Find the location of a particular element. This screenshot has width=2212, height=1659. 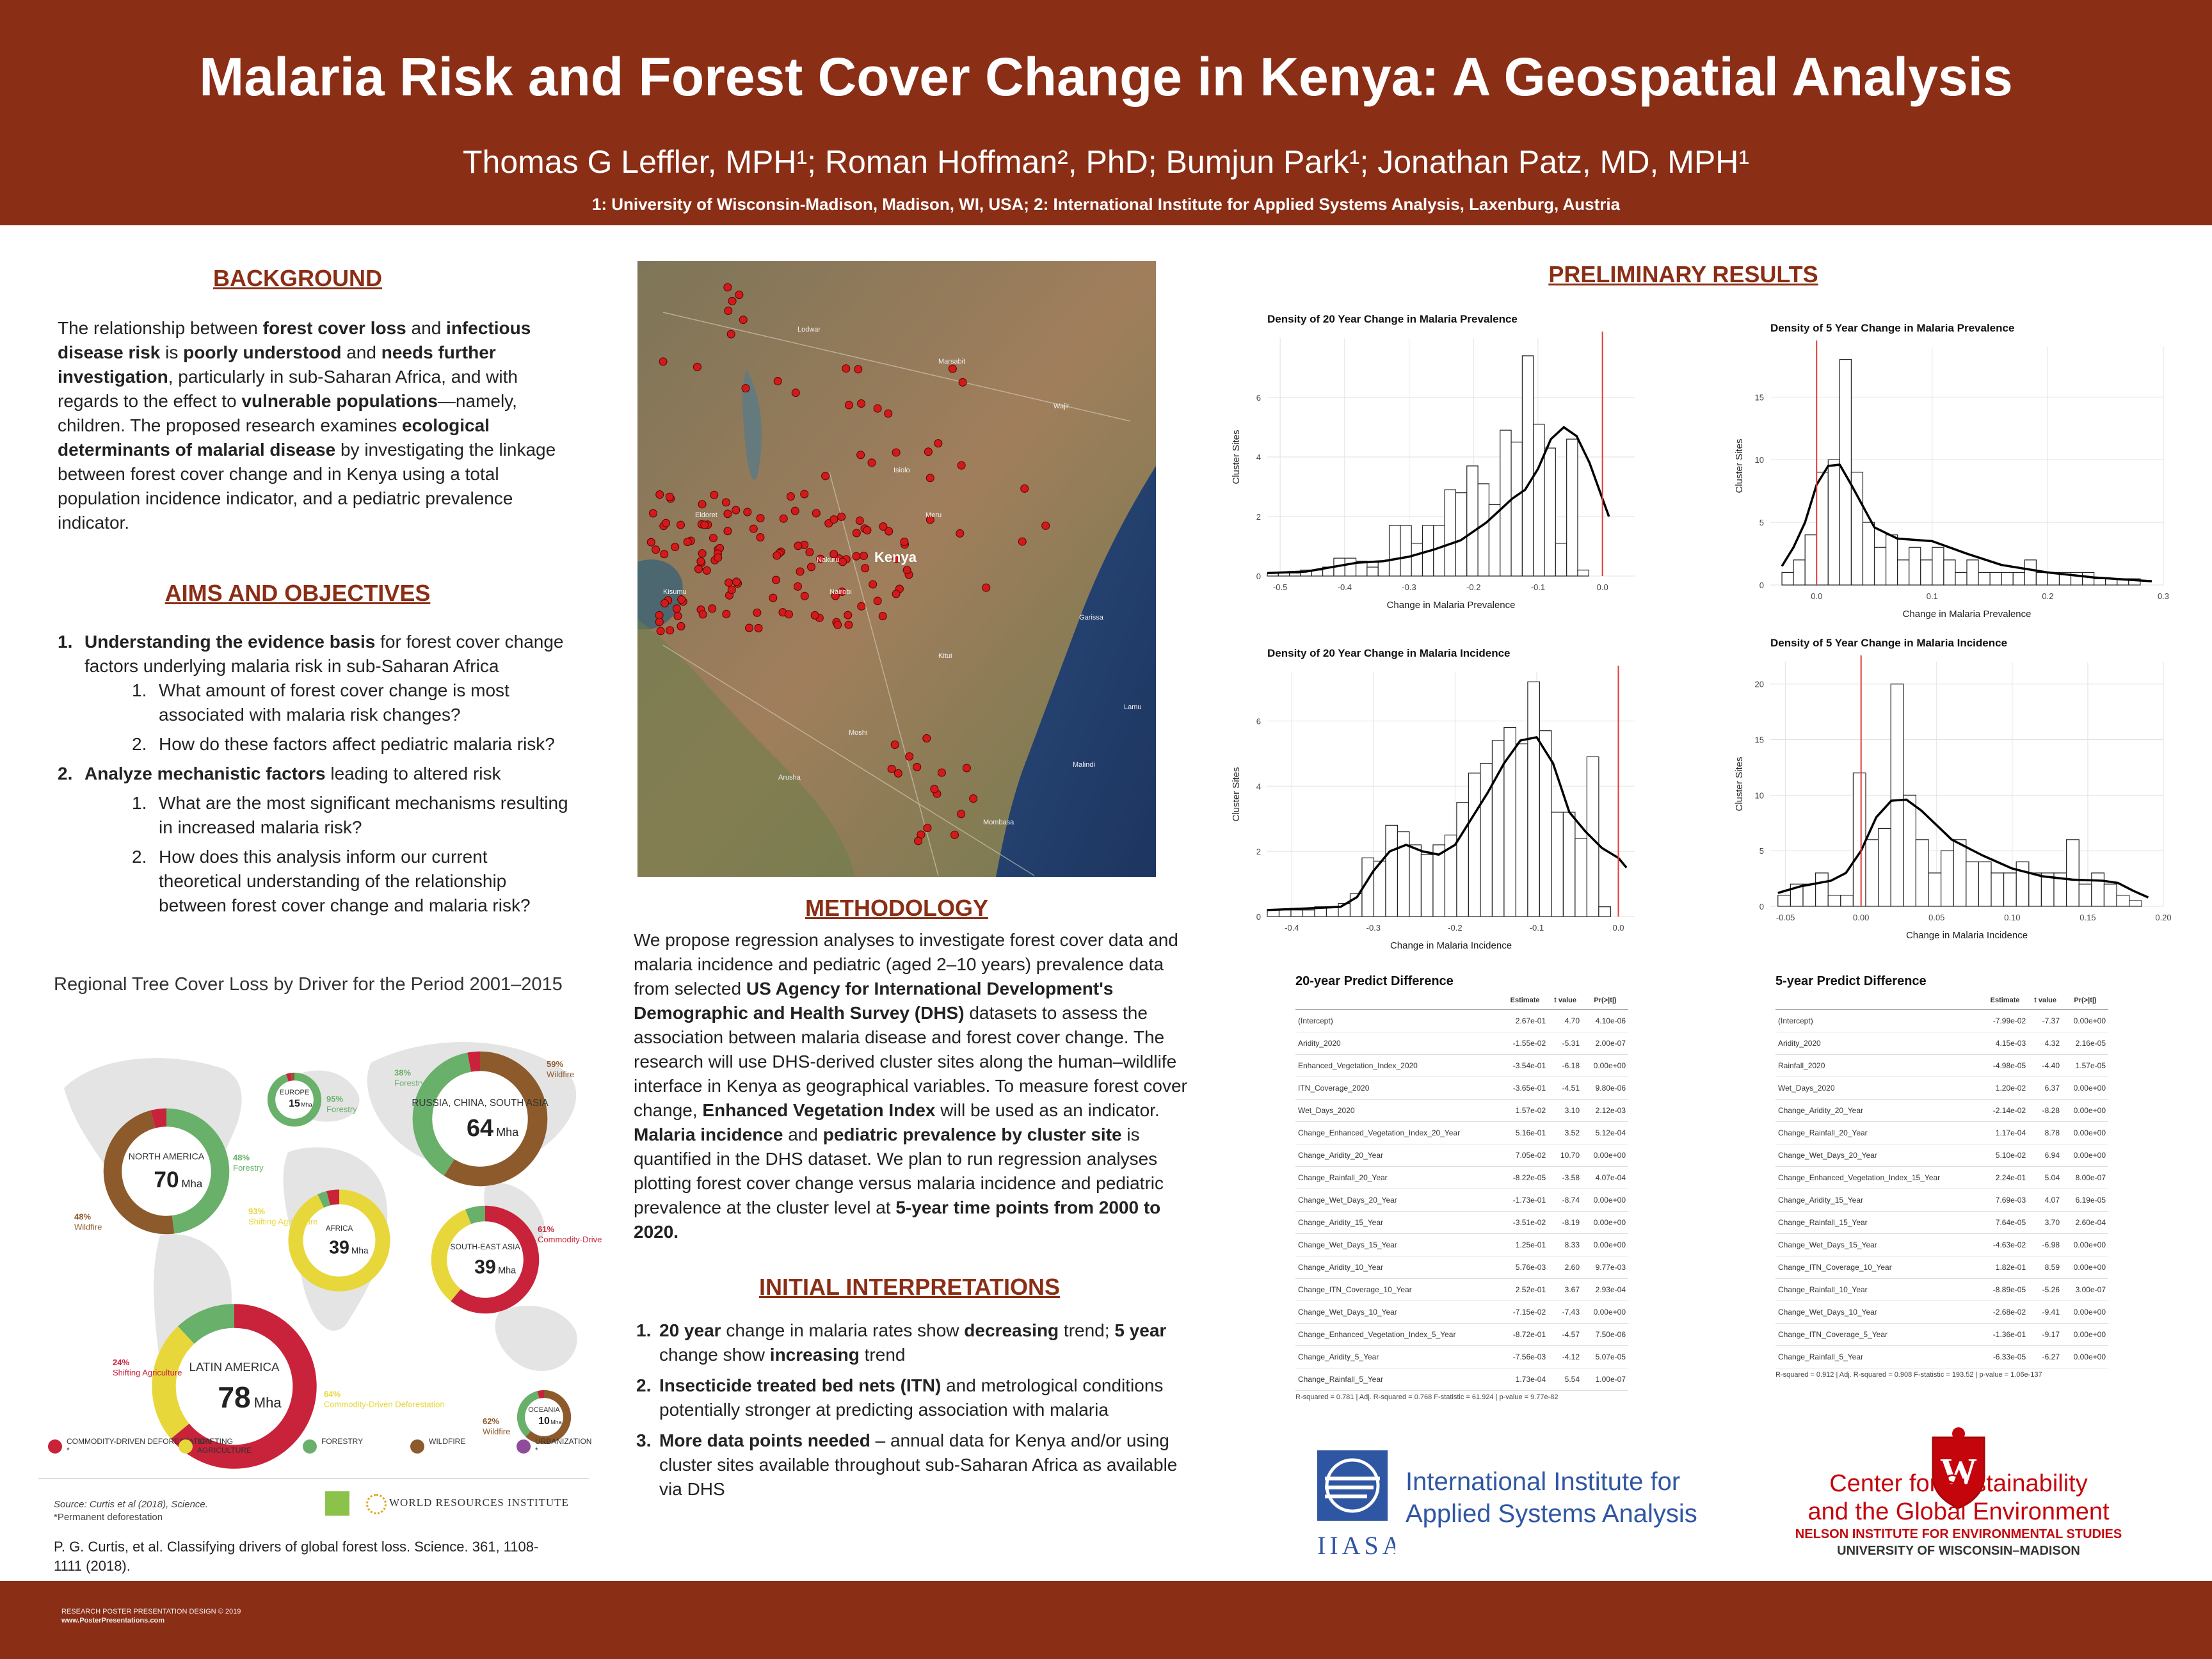

table-row: Aridity_2020 4.15e-03 4.32 2.16e-05 is located at coordinates (1941, 1043).